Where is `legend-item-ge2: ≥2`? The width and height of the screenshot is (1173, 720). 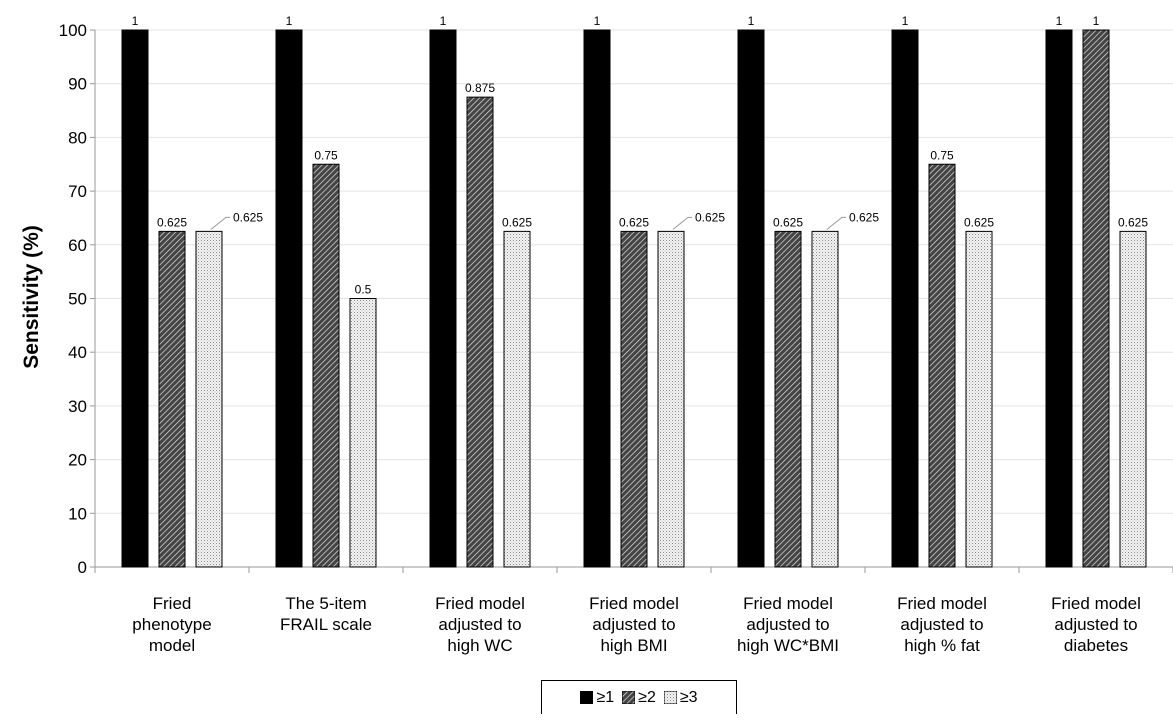
legend-item-ge2: ≥2 is located at coordinates (639, 698).